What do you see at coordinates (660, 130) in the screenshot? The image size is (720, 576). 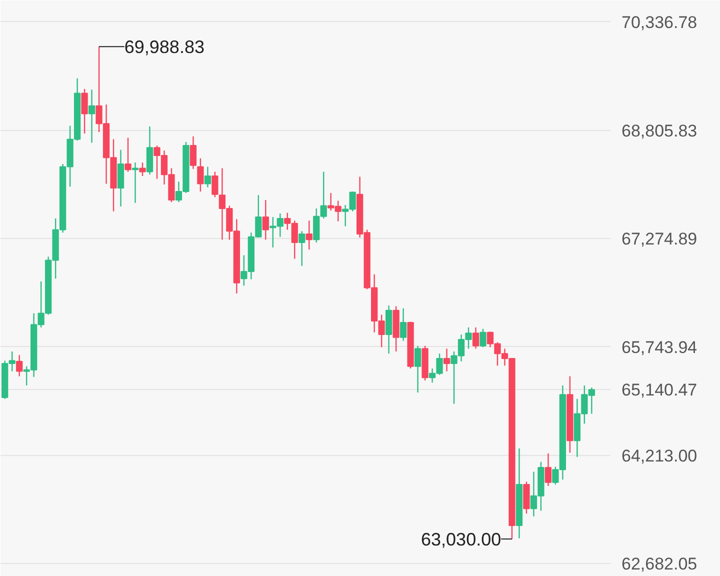 I see `y-tick-label: 68,805.83` at bounding box center [660, 130].